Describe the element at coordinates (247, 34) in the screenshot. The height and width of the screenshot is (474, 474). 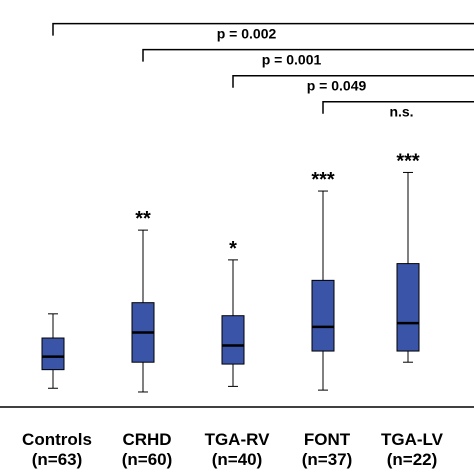
I see `p-value-label: p = 0.002` at that location.